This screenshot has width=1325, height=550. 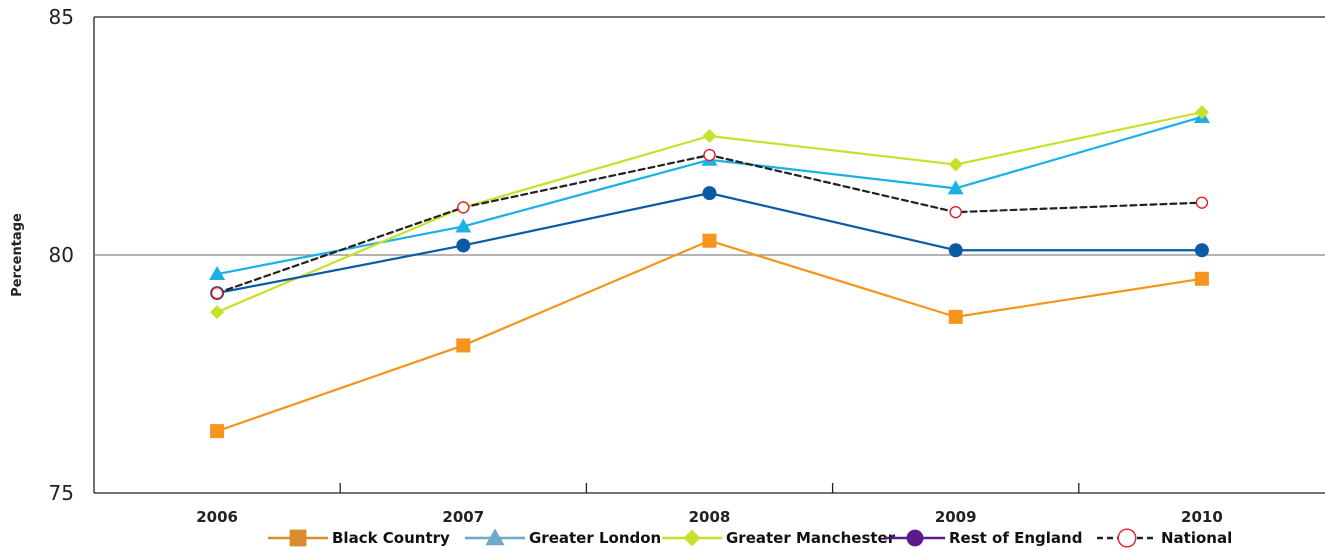 I want to click on x-tick-label: 2009, so click(x=956, y=517).